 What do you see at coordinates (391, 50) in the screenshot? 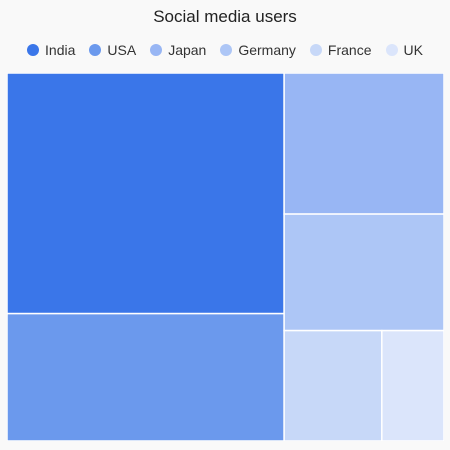
I see `legend-marker-uk` at bounding box center [391, 50].